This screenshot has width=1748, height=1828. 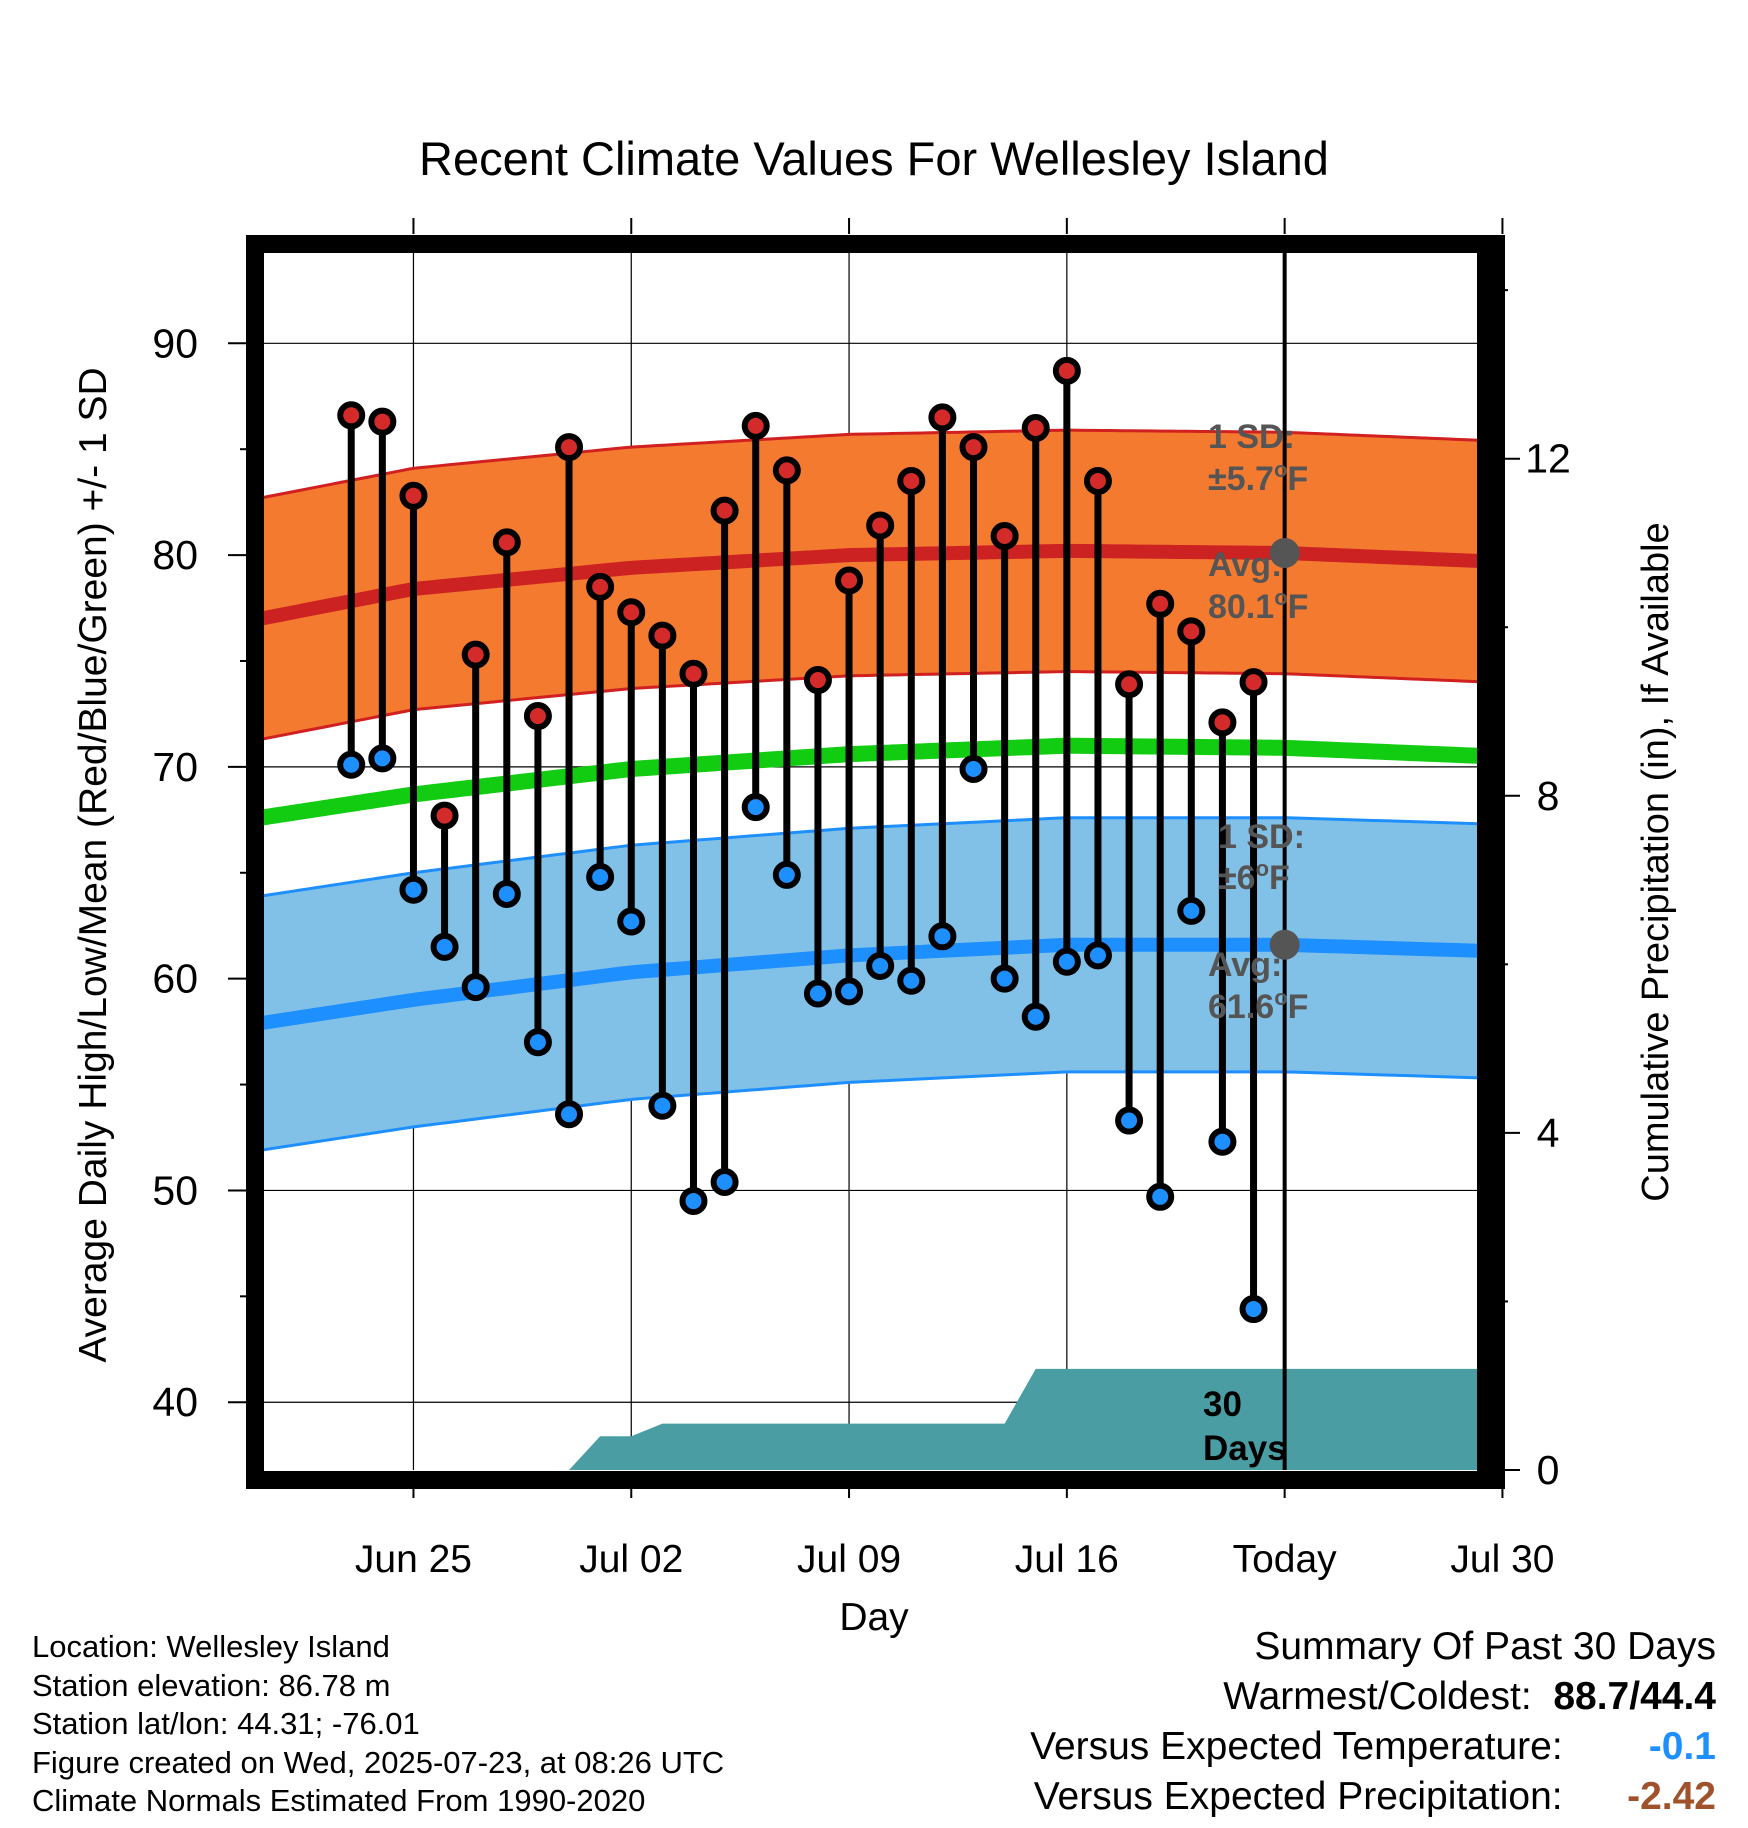 What do you see at coordinates (1502, 1559) in the screenshot?
I see `x-tick-label: Jul 30` at bounding box center [1502, 1559].